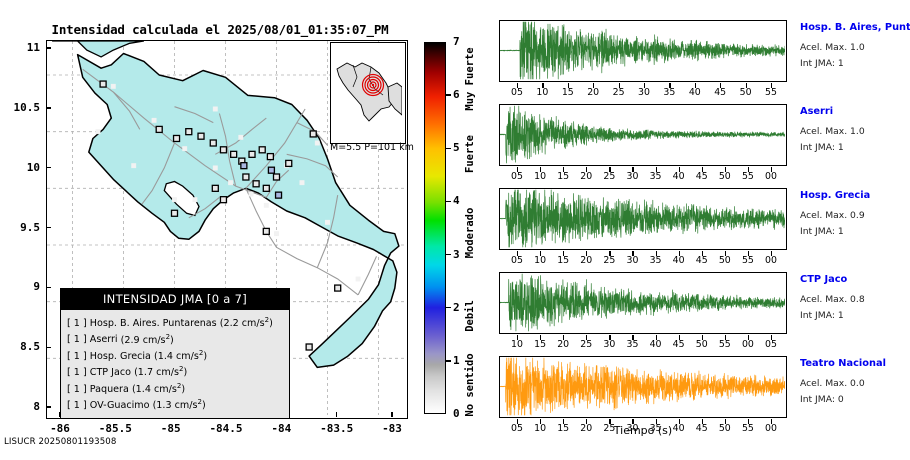 Image resolution: width=910 pixels, height=460 pixels. Describe the element at coordinates (817, 111) in the screenshot. I see `seismogram-station-name: Aserri` at that location.